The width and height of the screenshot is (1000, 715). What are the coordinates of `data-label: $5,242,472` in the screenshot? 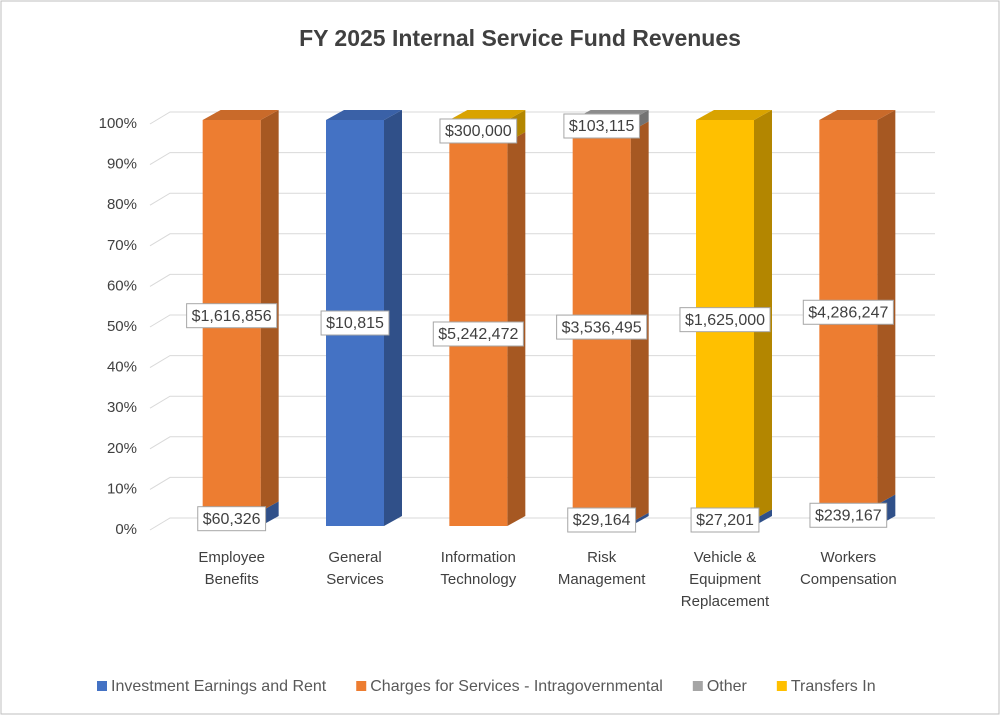 It's located at (478, 334).